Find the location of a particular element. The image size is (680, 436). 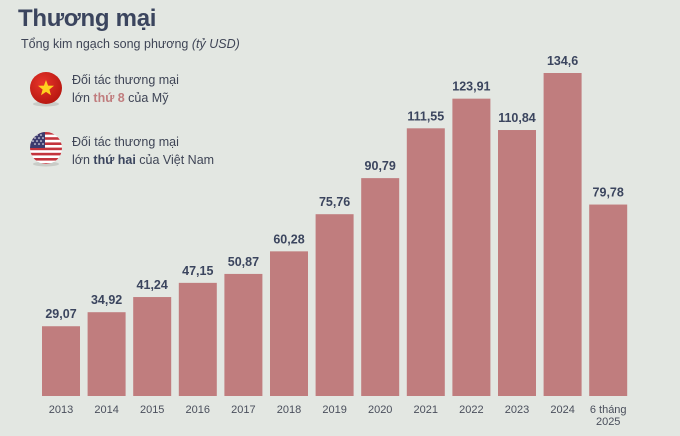

usa-flag-icon is located at coordinates (46, 149).